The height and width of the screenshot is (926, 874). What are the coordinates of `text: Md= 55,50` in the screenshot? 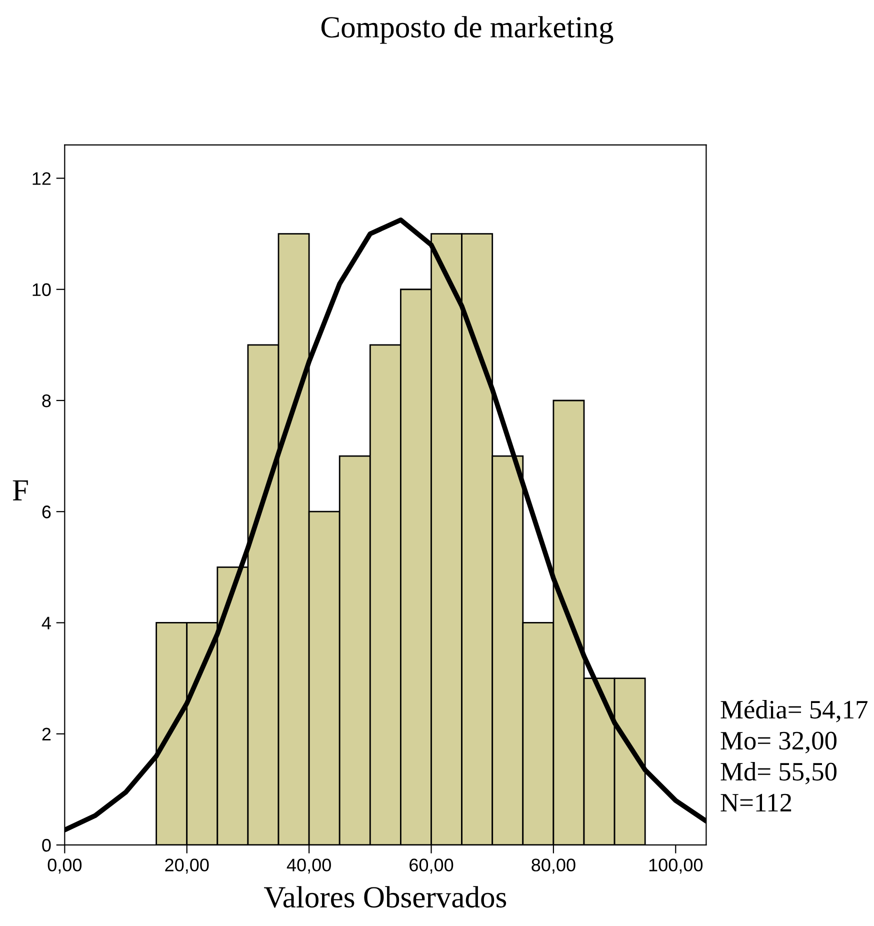 It's located at (778, 773).